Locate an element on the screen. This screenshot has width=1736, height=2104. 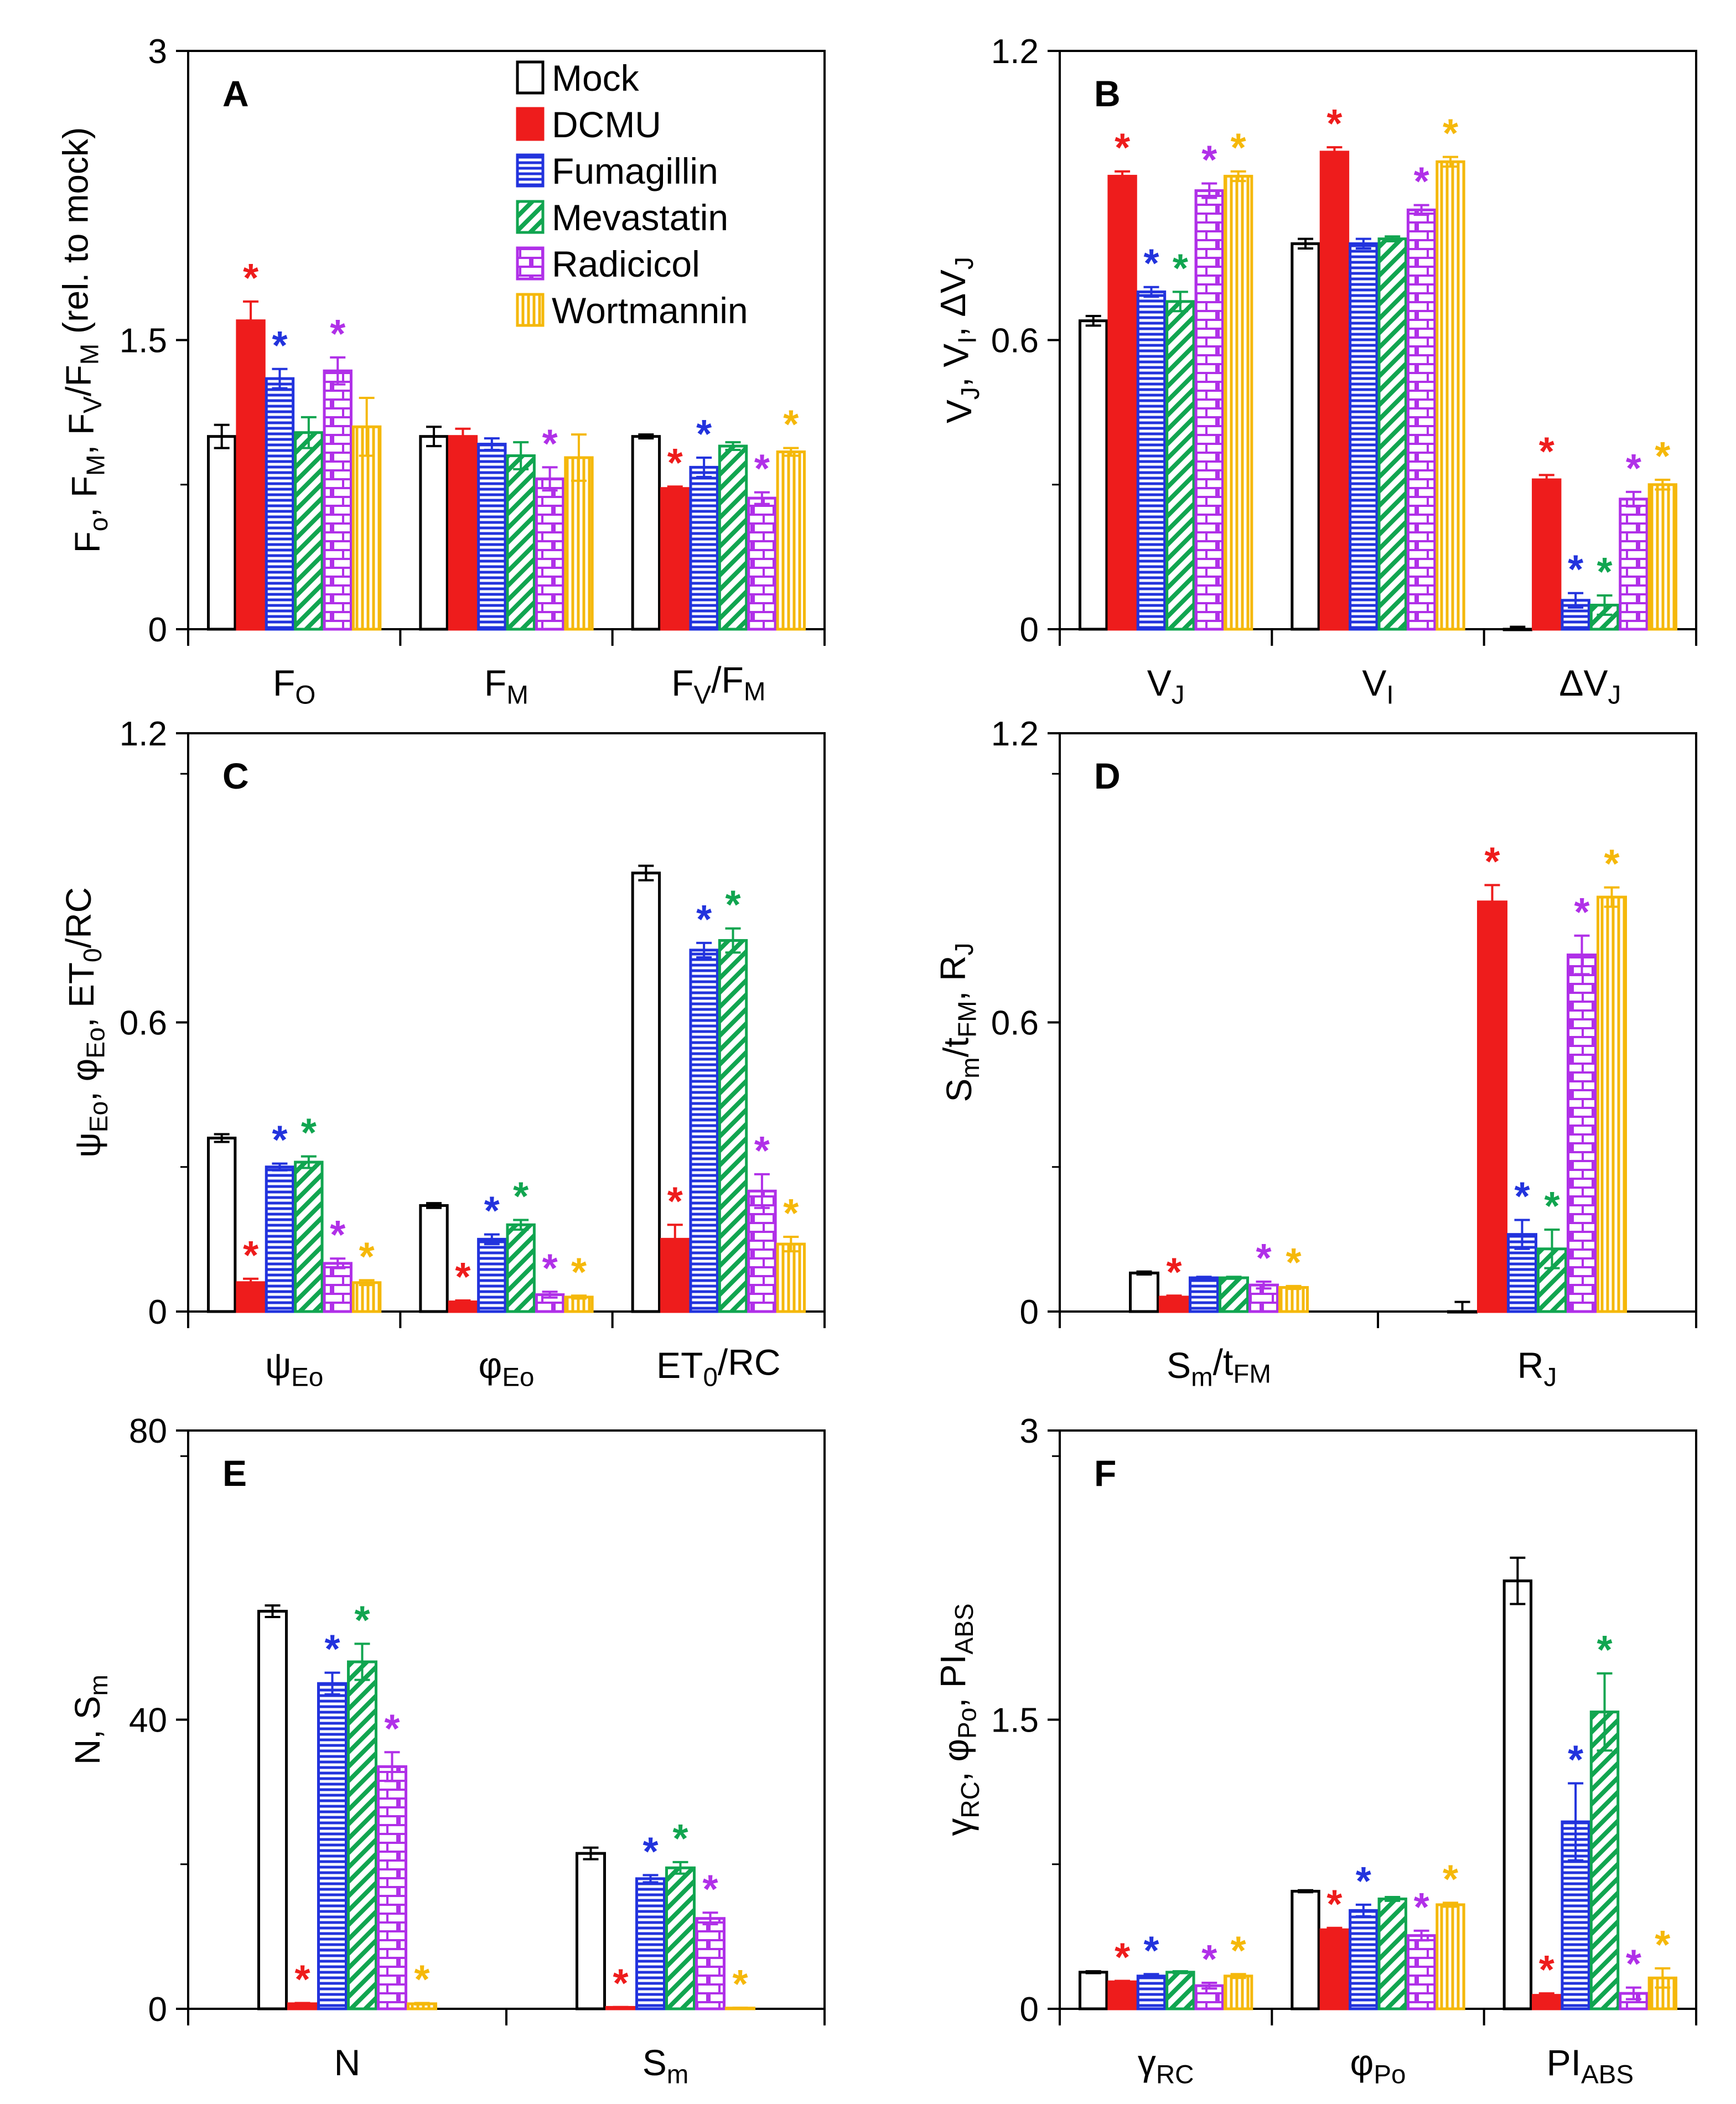
legend-label: Radicicol is located at coordinates (626, 263).